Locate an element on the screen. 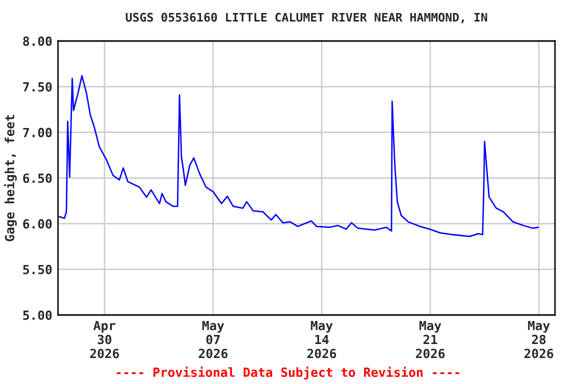  x-tick-label: May 21 2026 is located at coordinates (430, 339).